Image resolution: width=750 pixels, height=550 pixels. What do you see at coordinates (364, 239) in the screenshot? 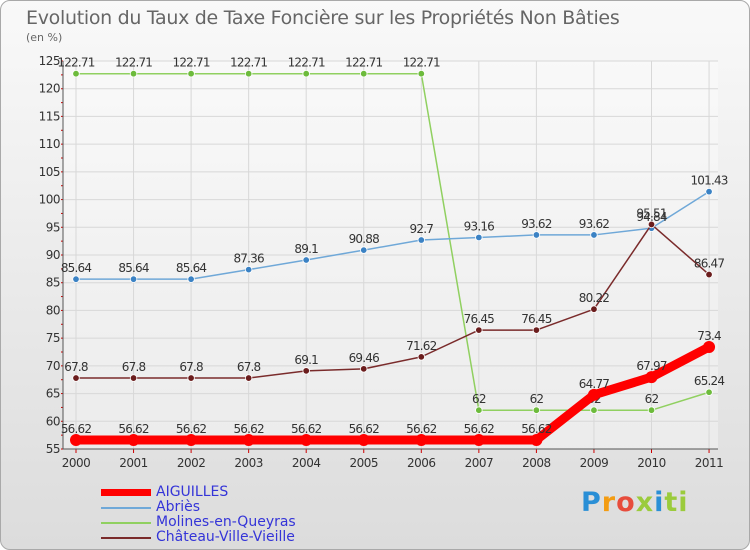
I see `data-label: 90.88` at bounding box center [364, 239].